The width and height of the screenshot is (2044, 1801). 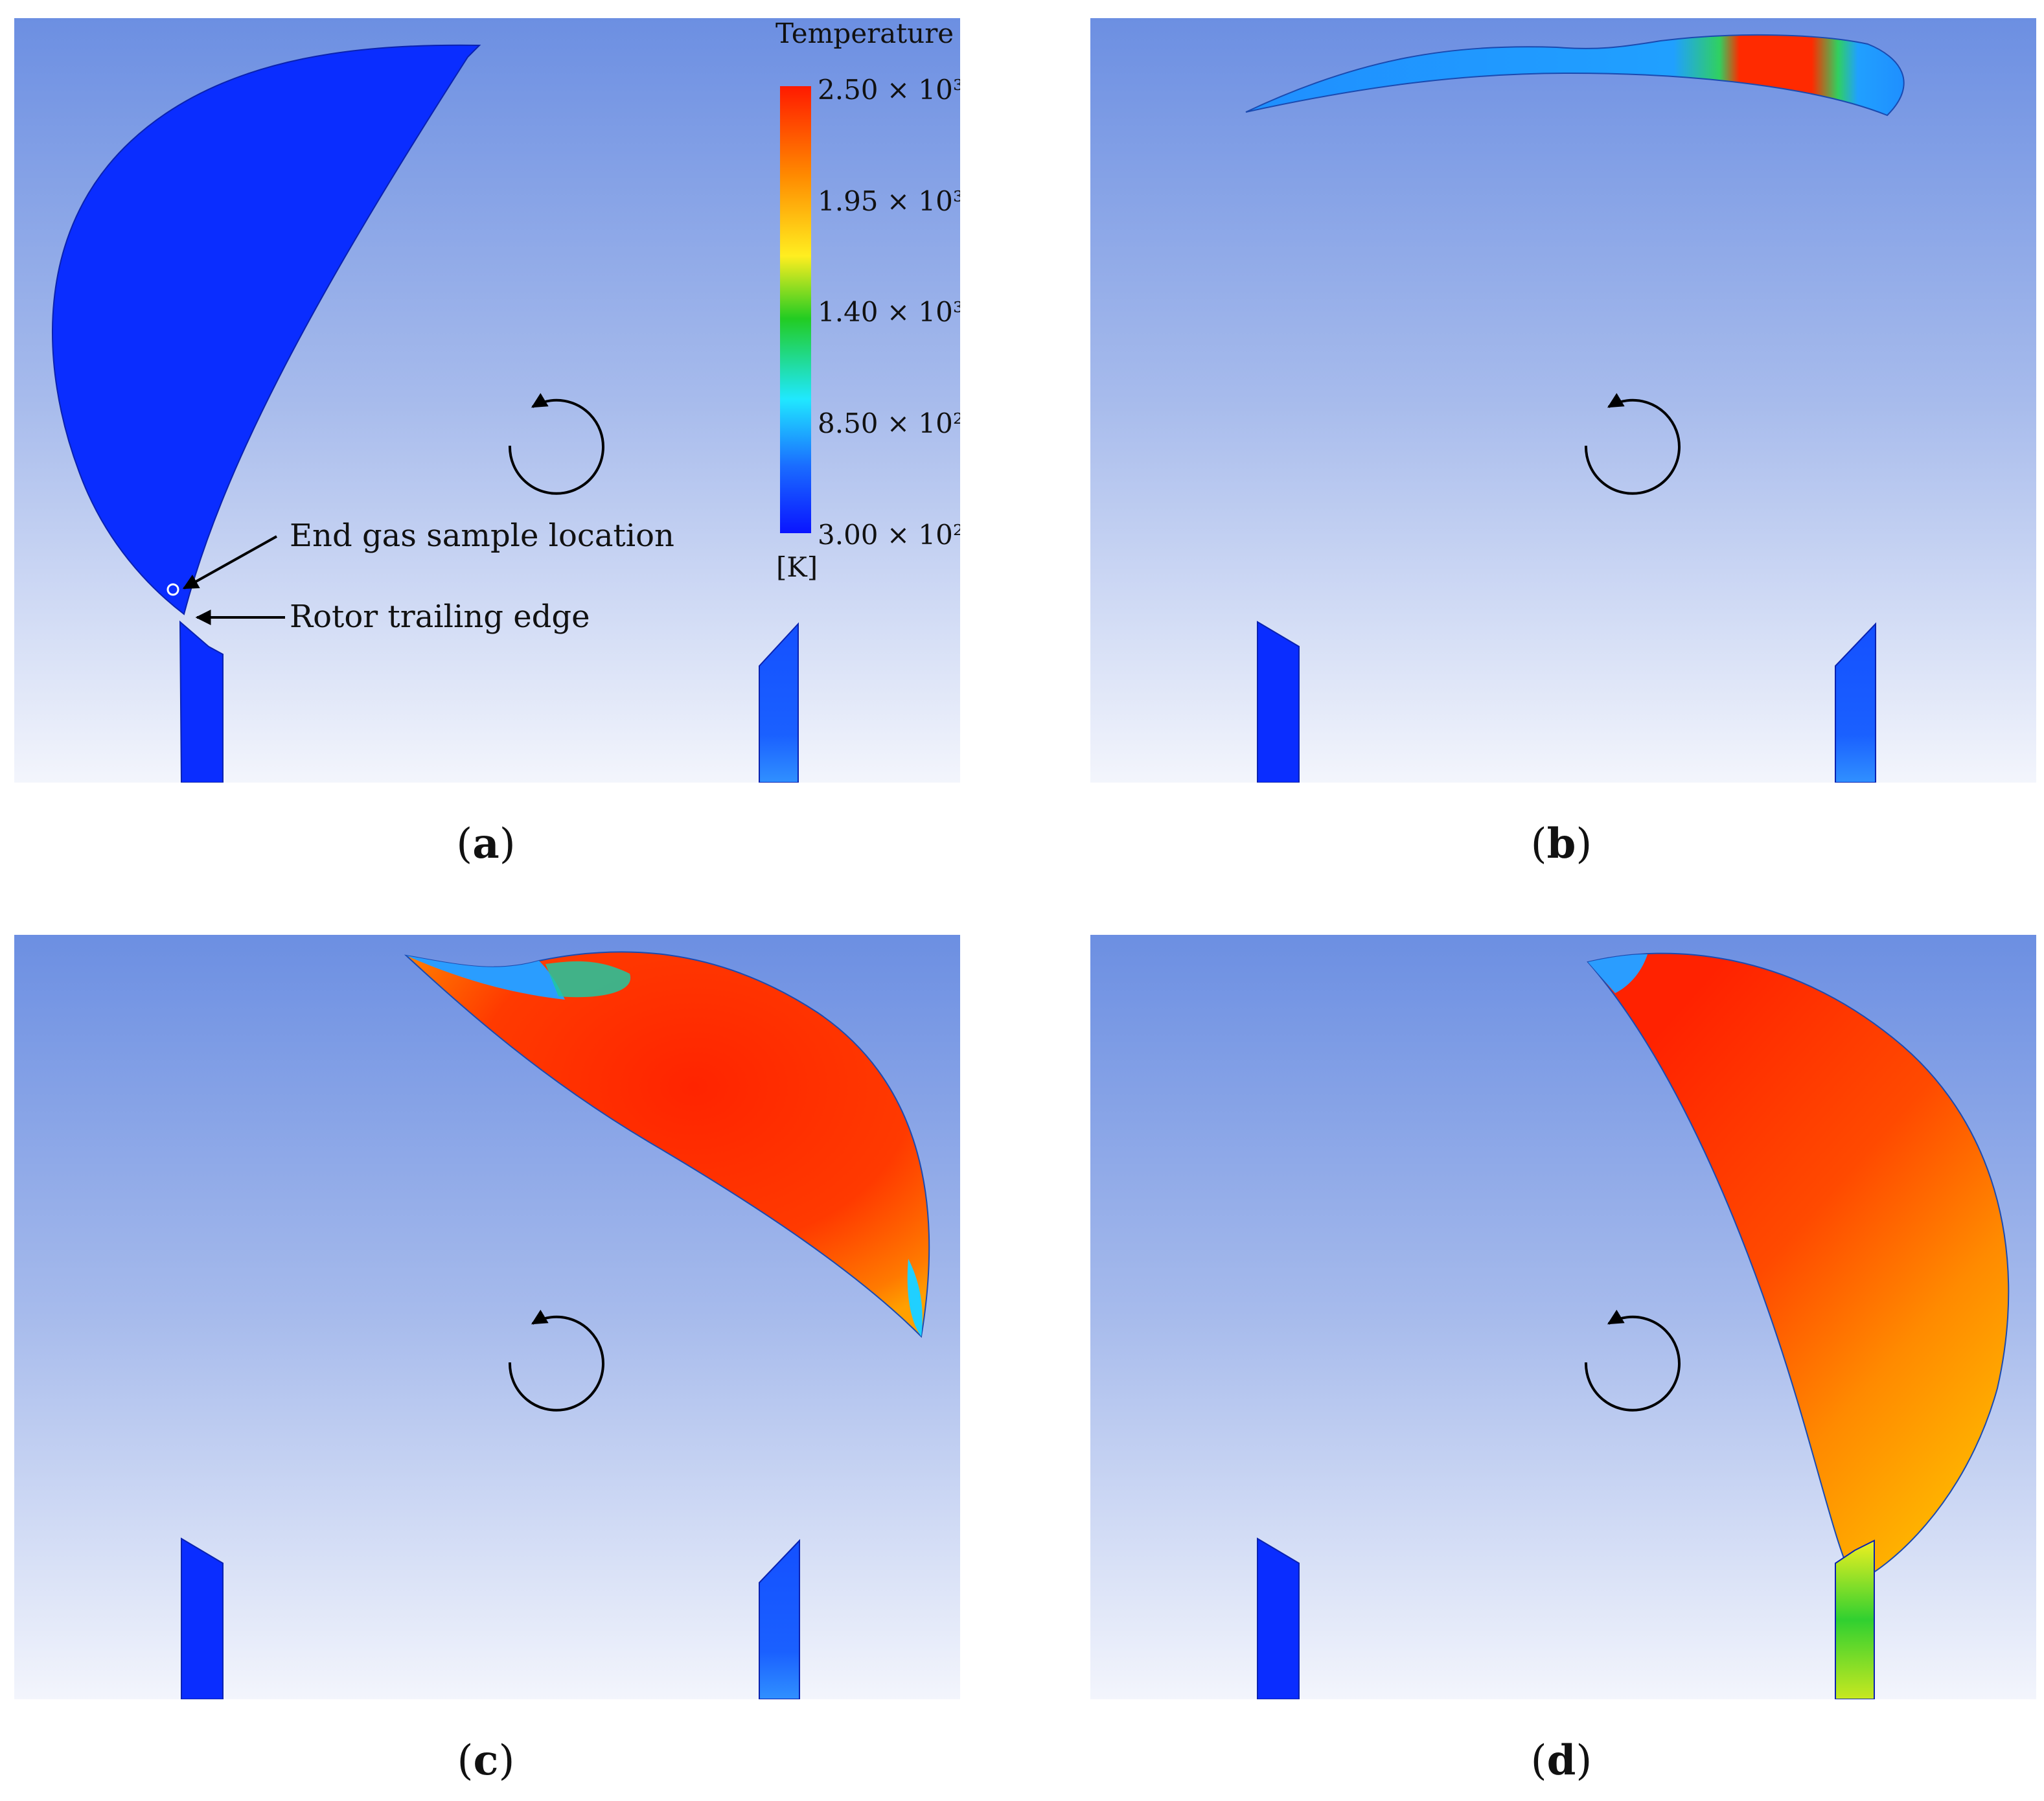 I want to click on end-gas-label: End gas sample location, so click(x=482, y=536).